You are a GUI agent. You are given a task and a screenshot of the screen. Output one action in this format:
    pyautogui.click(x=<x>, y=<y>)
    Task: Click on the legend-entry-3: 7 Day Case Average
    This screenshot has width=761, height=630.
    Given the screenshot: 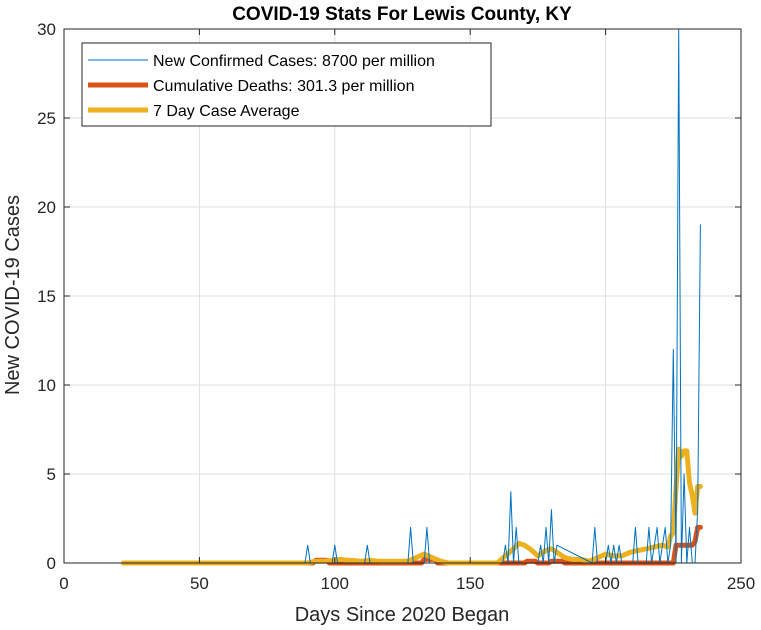 What is the action you would take?
    pyautogui.click(x=226, y=111)
    